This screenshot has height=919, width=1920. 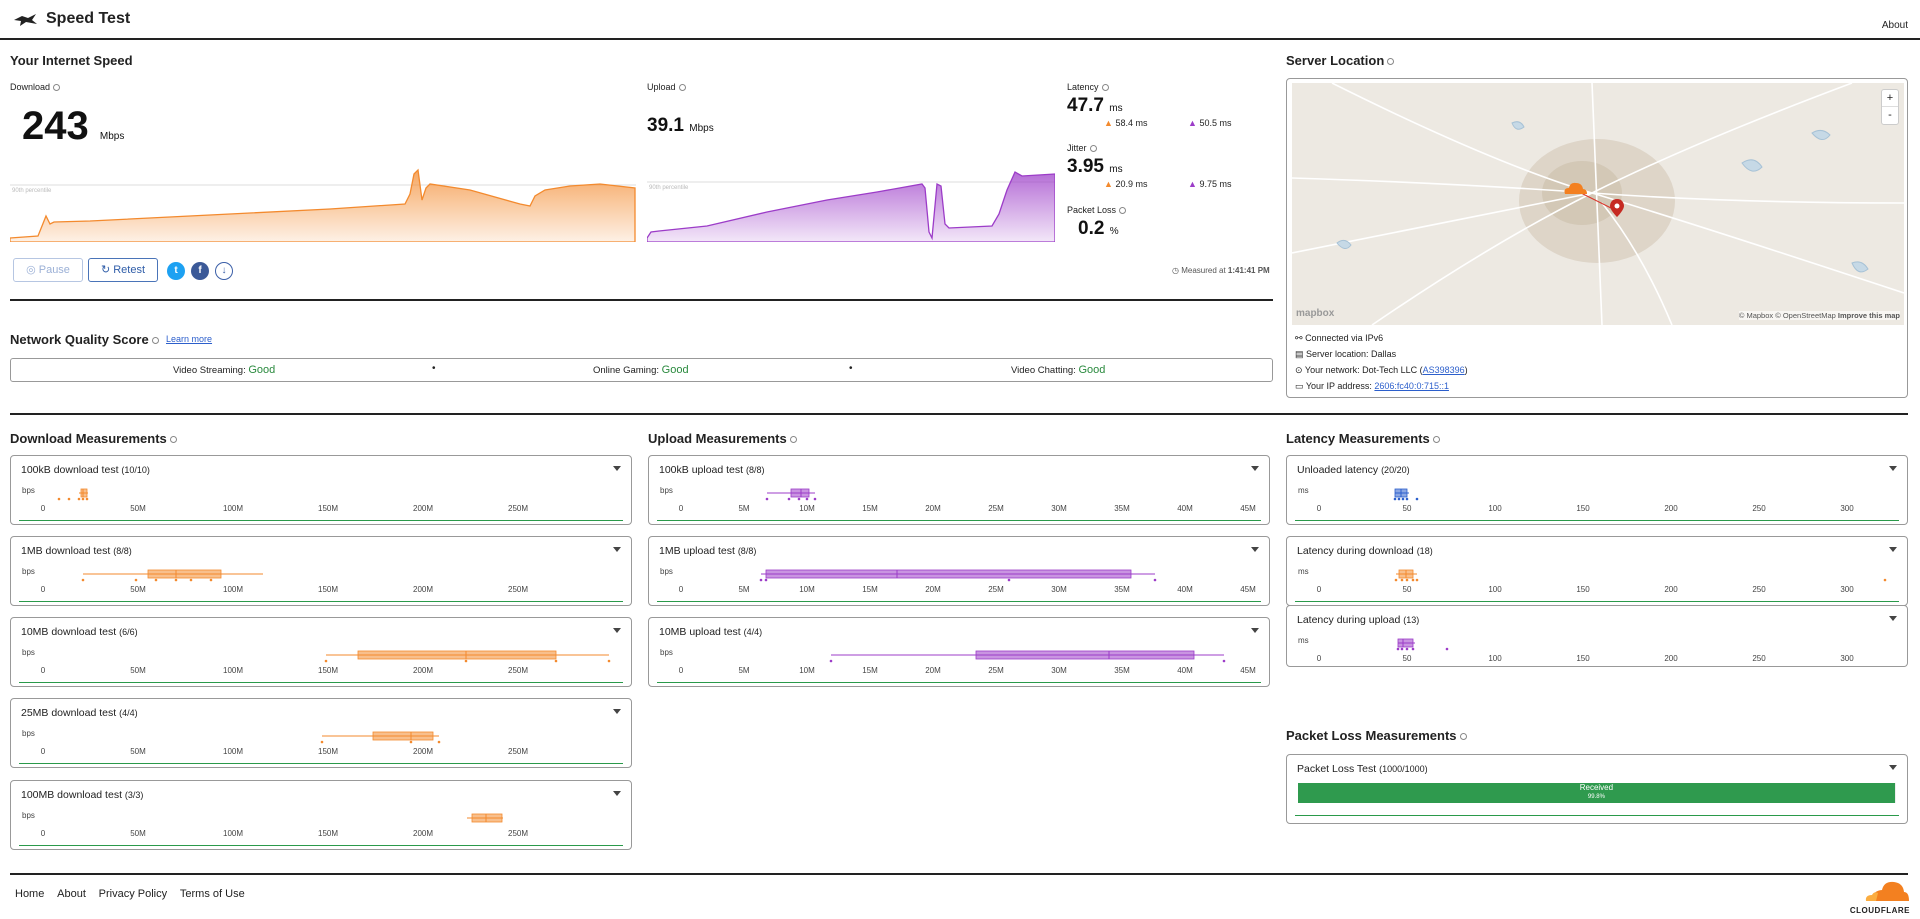 I want to click on footer-privacy-link: Privacy Policy, so click(x=133, y=894).